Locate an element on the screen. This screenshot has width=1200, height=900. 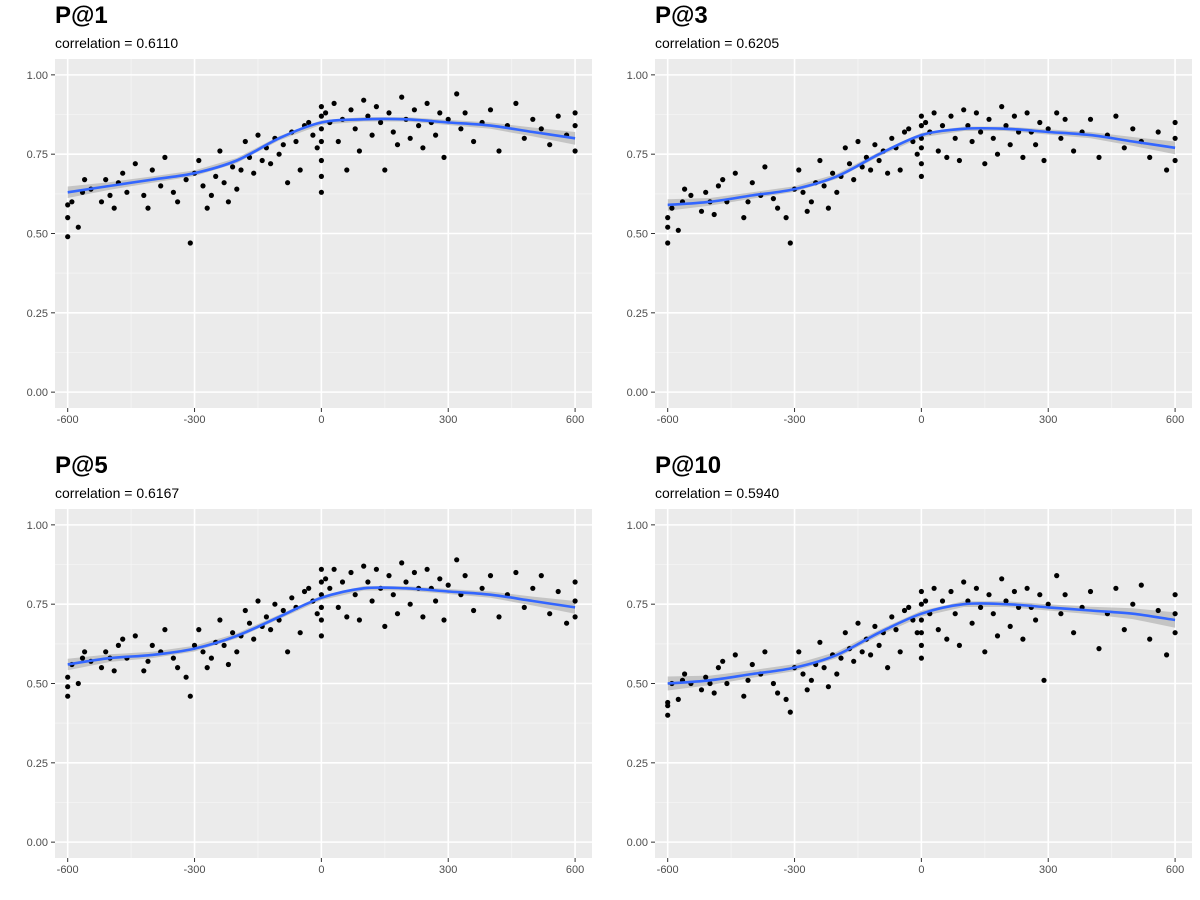
chart-title: P@1 is located at coordinates (81, 15).